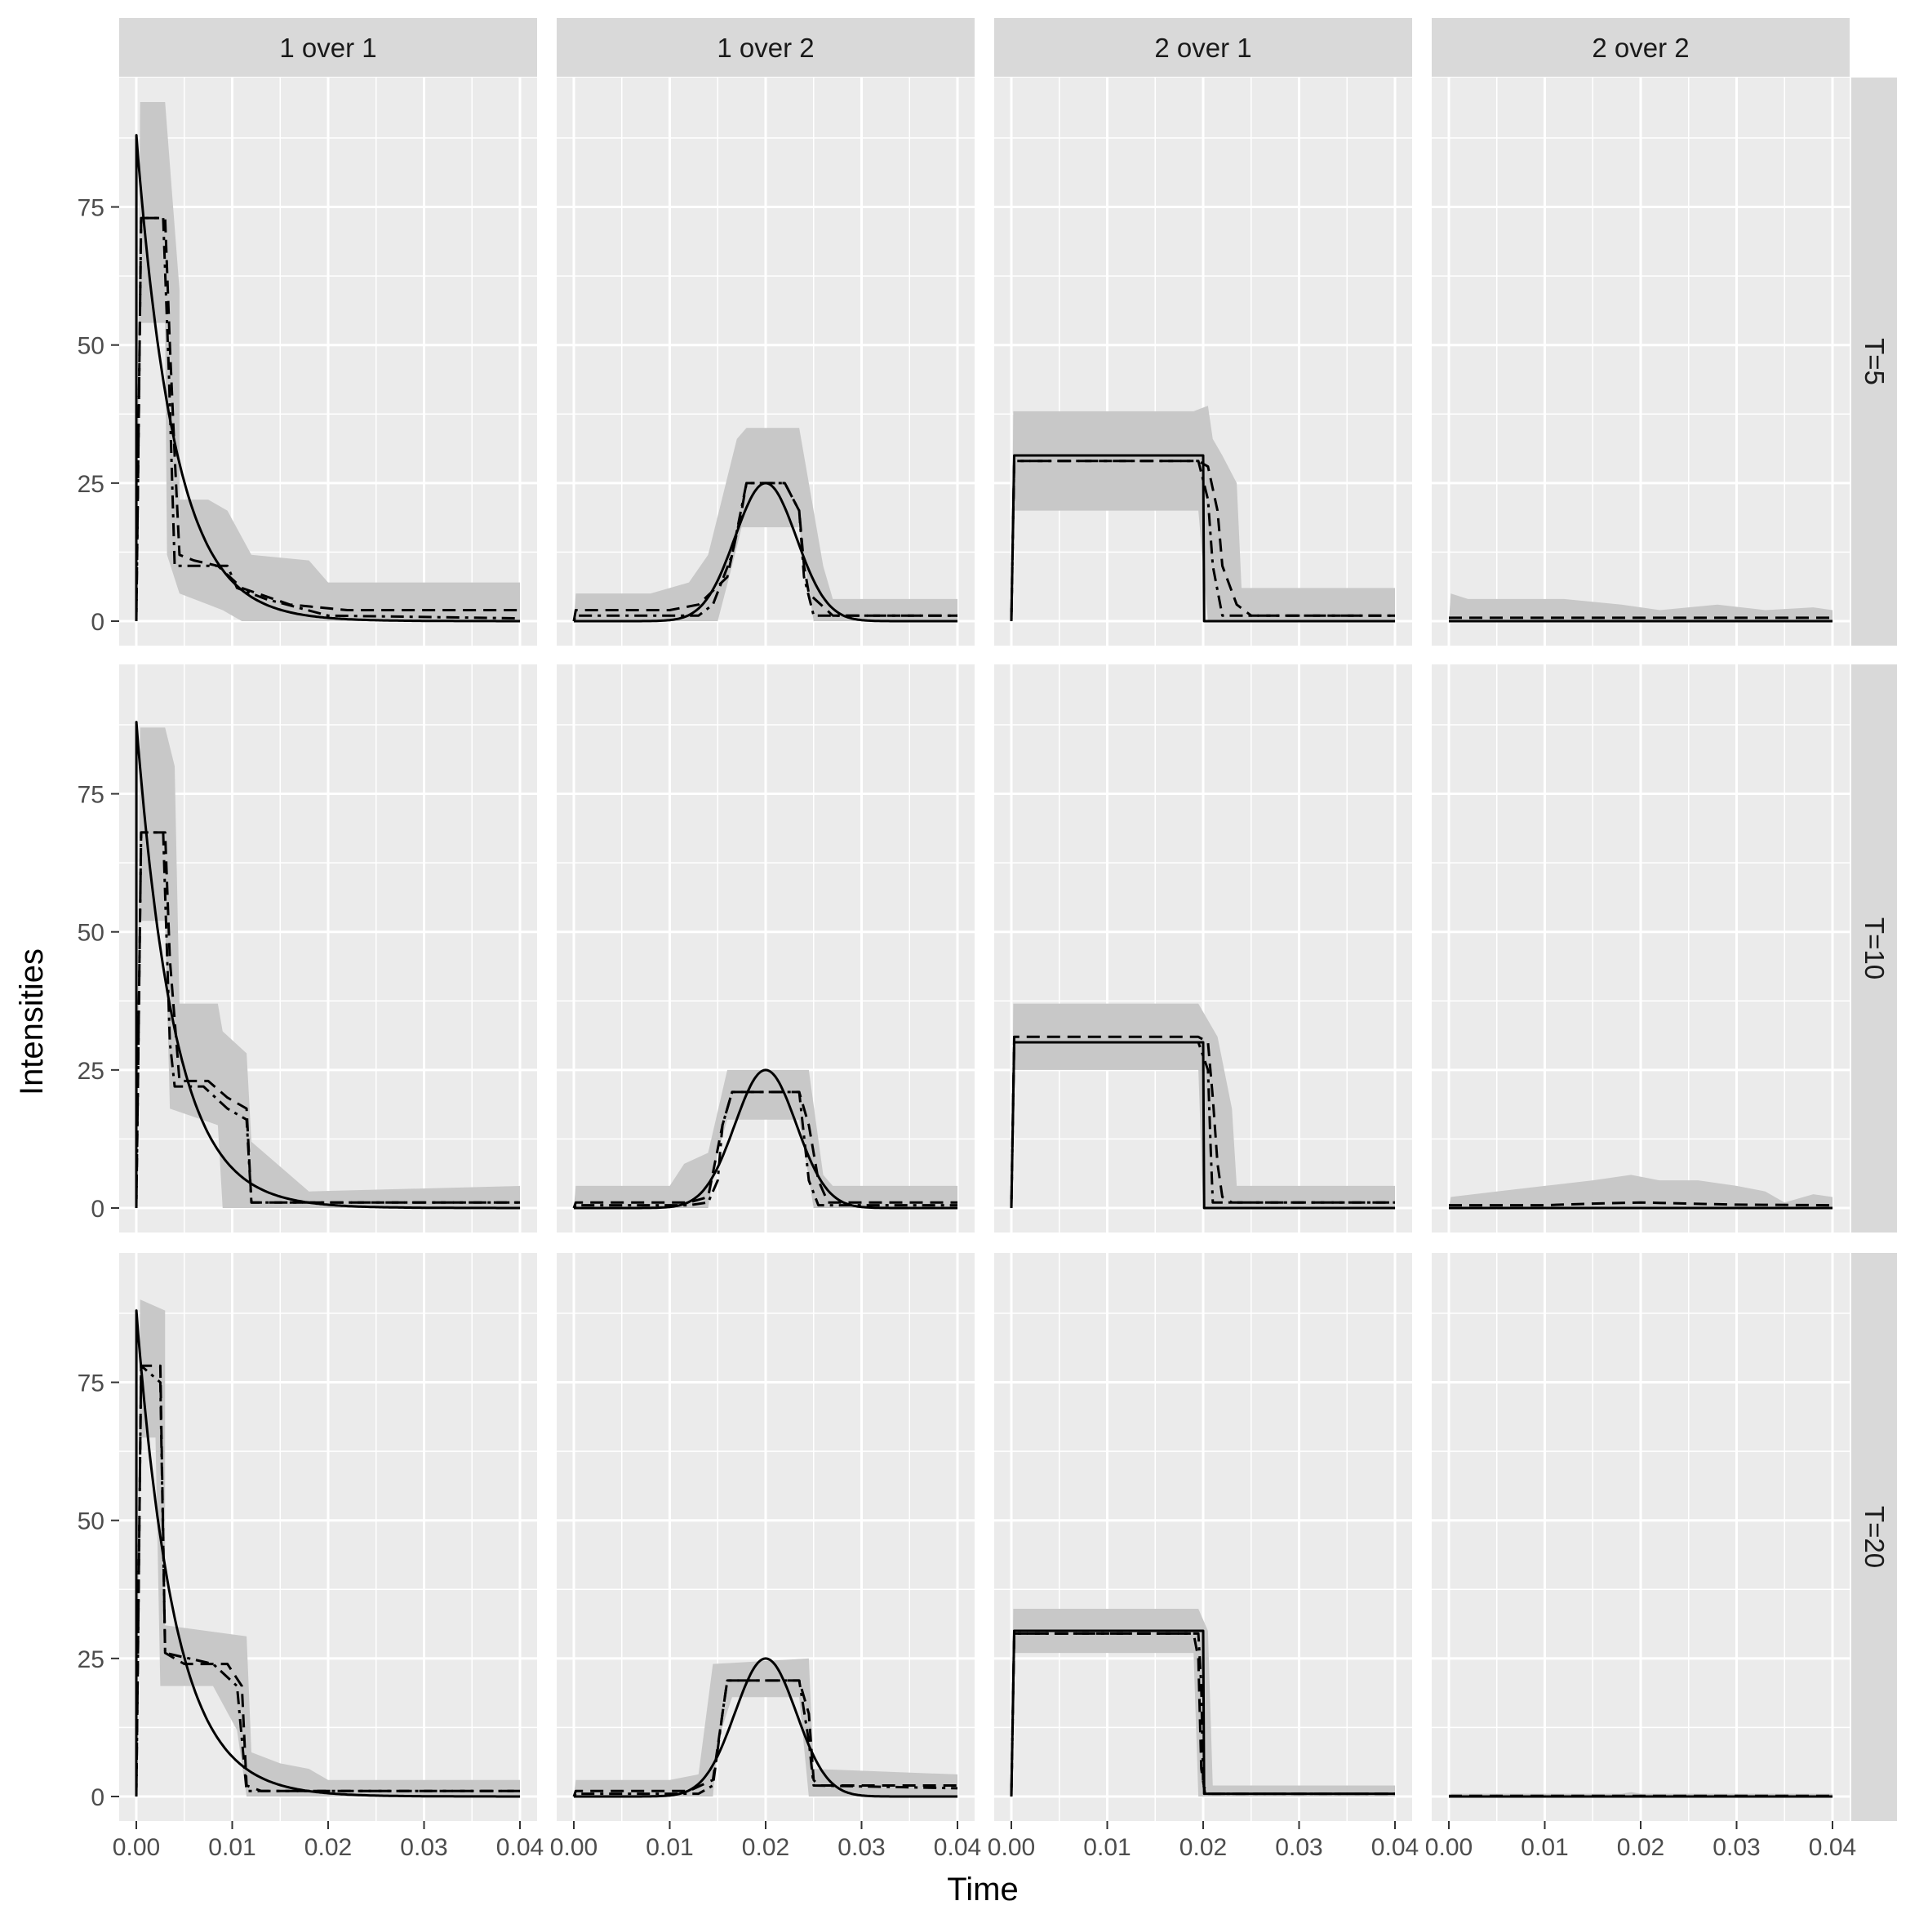 This screenshot has width=1928, height=1932. I want to click on x-axis-title: Time, so click(983, 1890).